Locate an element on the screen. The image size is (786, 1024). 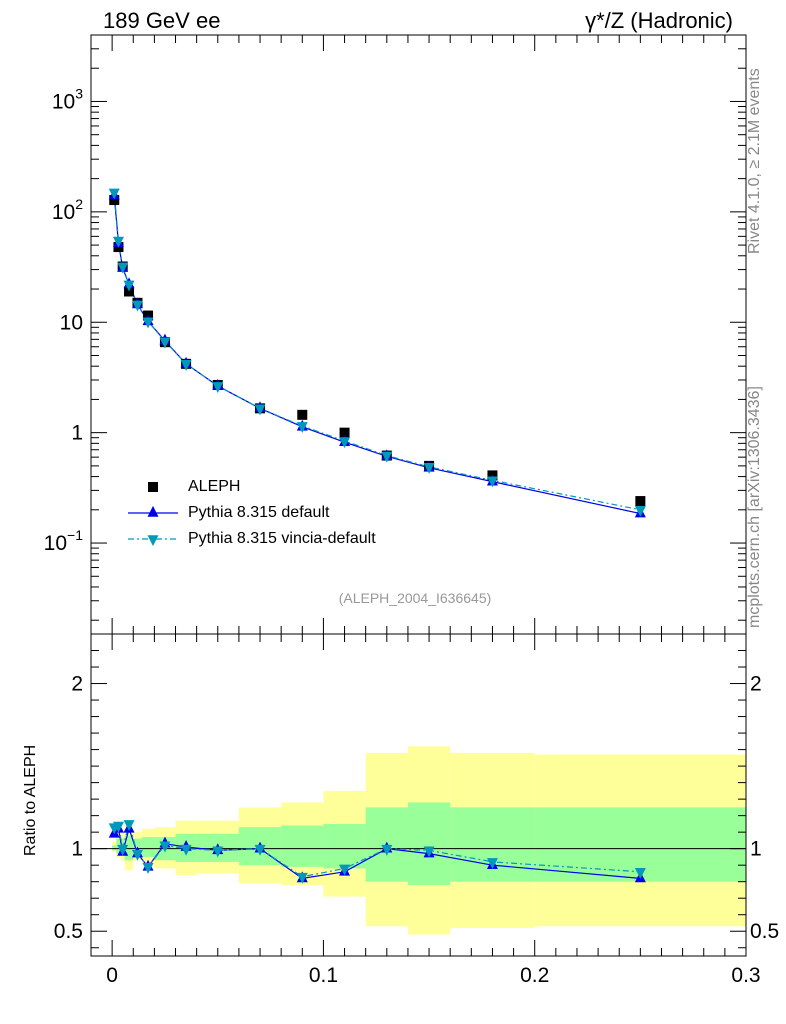
y-tick-label: 10 is located at coordinates (71, 322).